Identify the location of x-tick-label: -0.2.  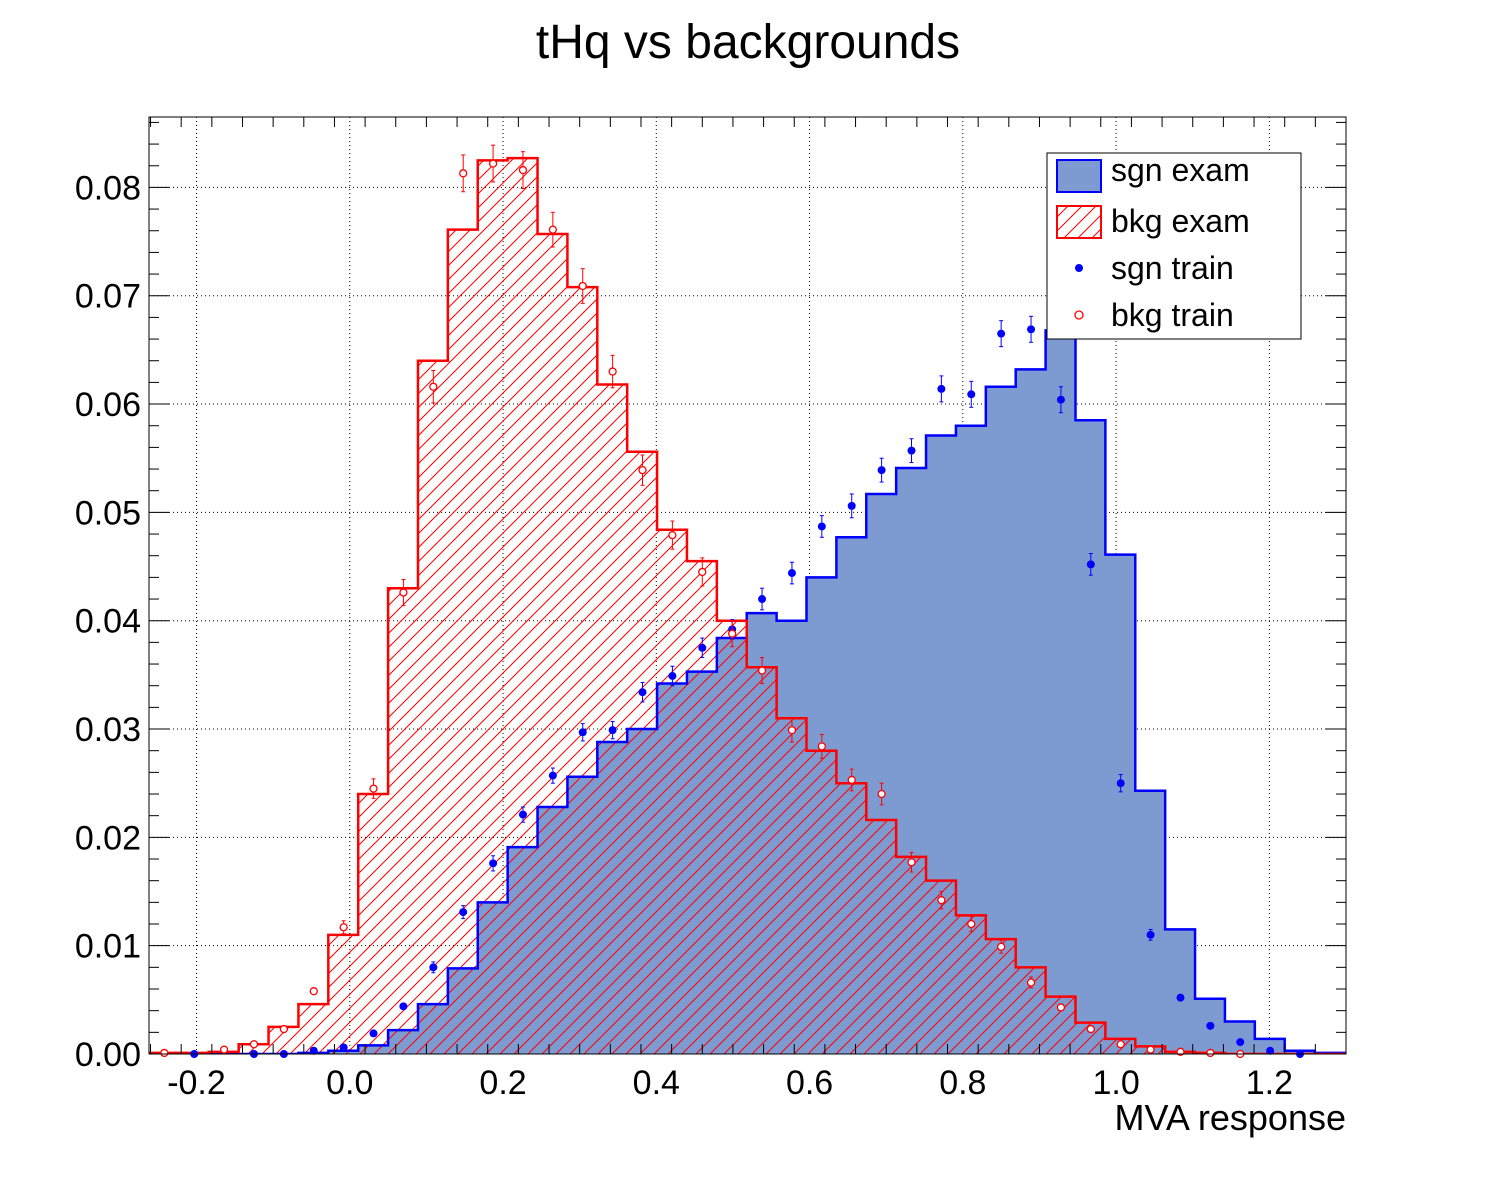
(196, 1083).